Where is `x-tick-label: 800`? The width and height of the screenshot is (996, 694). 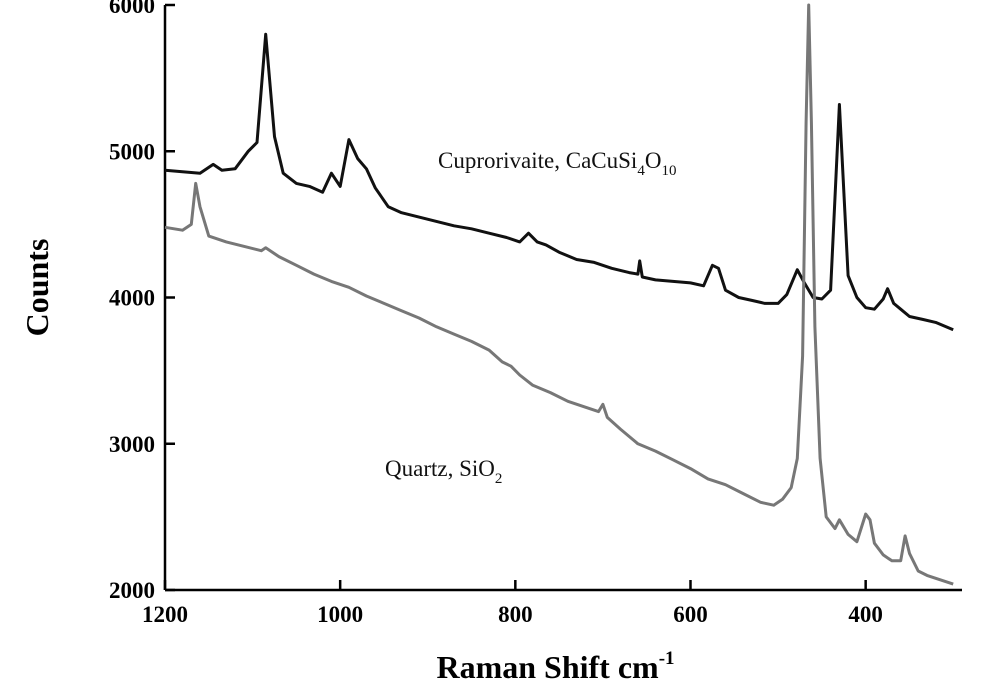 x-tick-label: 800 is located at coordinates (515, 614).